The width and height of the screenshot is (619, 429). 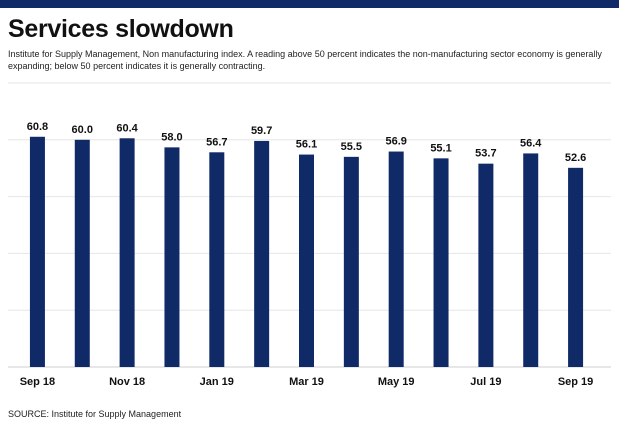 I want to click on chart-title: Services slowdown, so click(x=121, y=29).